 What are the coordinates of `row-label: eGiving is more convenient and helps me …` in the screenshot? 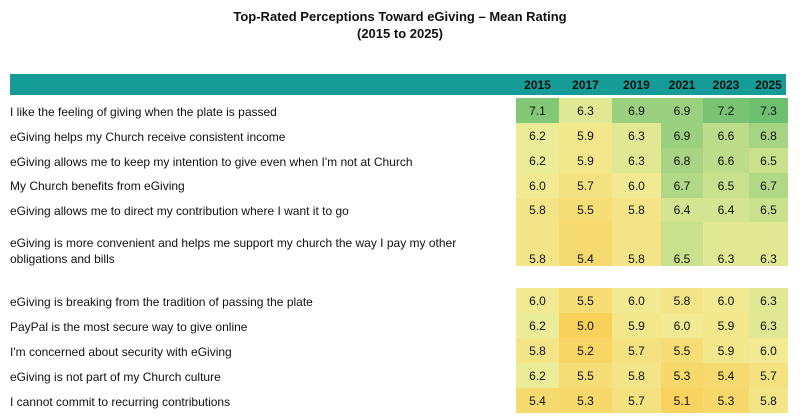 It's located at (233, 251).